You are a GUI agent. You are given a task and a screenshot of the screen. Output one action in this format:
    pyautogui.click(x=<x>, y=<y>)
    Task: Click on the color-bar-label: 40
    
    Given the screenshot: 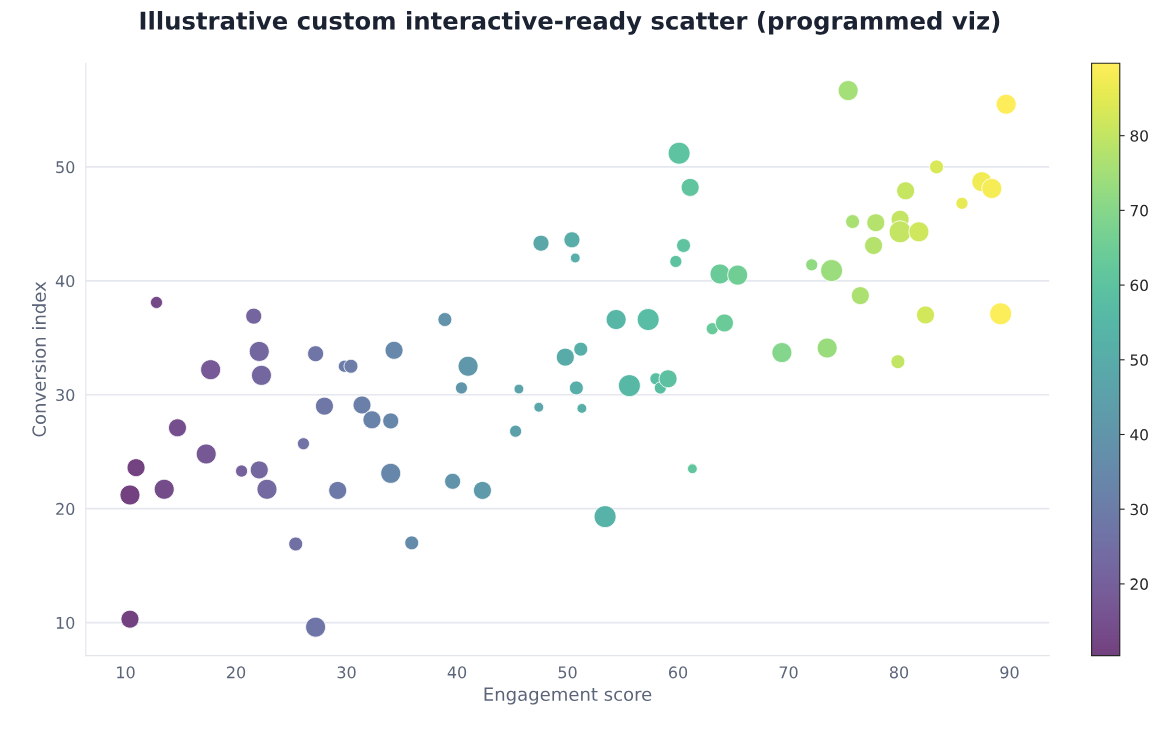 What is the action you would take?
    pyautogui.click(x=1139, y=434)
    